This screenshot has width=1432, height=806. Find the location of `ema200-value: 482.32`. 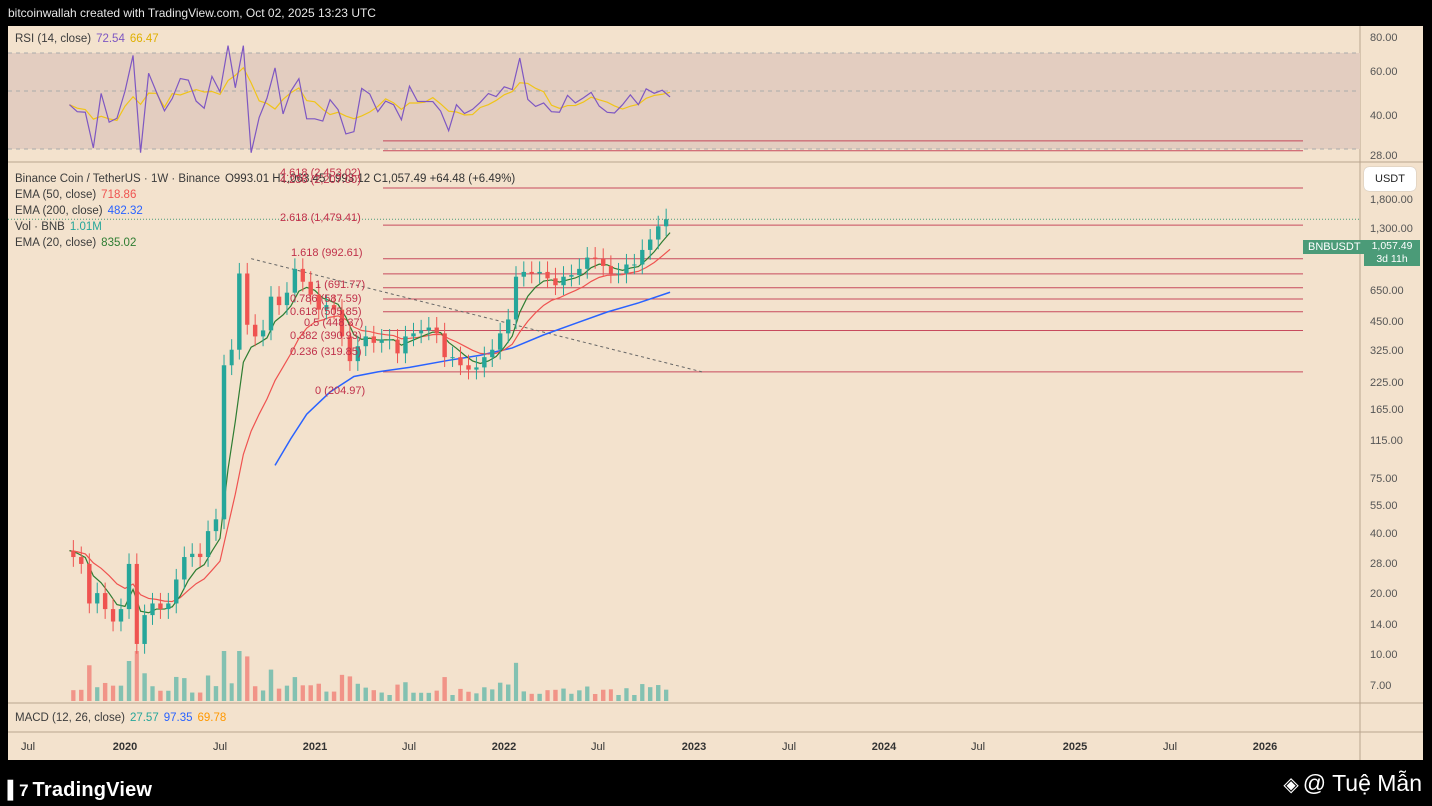

ema200-value: 482.32 is located at coordinates (125, 211).